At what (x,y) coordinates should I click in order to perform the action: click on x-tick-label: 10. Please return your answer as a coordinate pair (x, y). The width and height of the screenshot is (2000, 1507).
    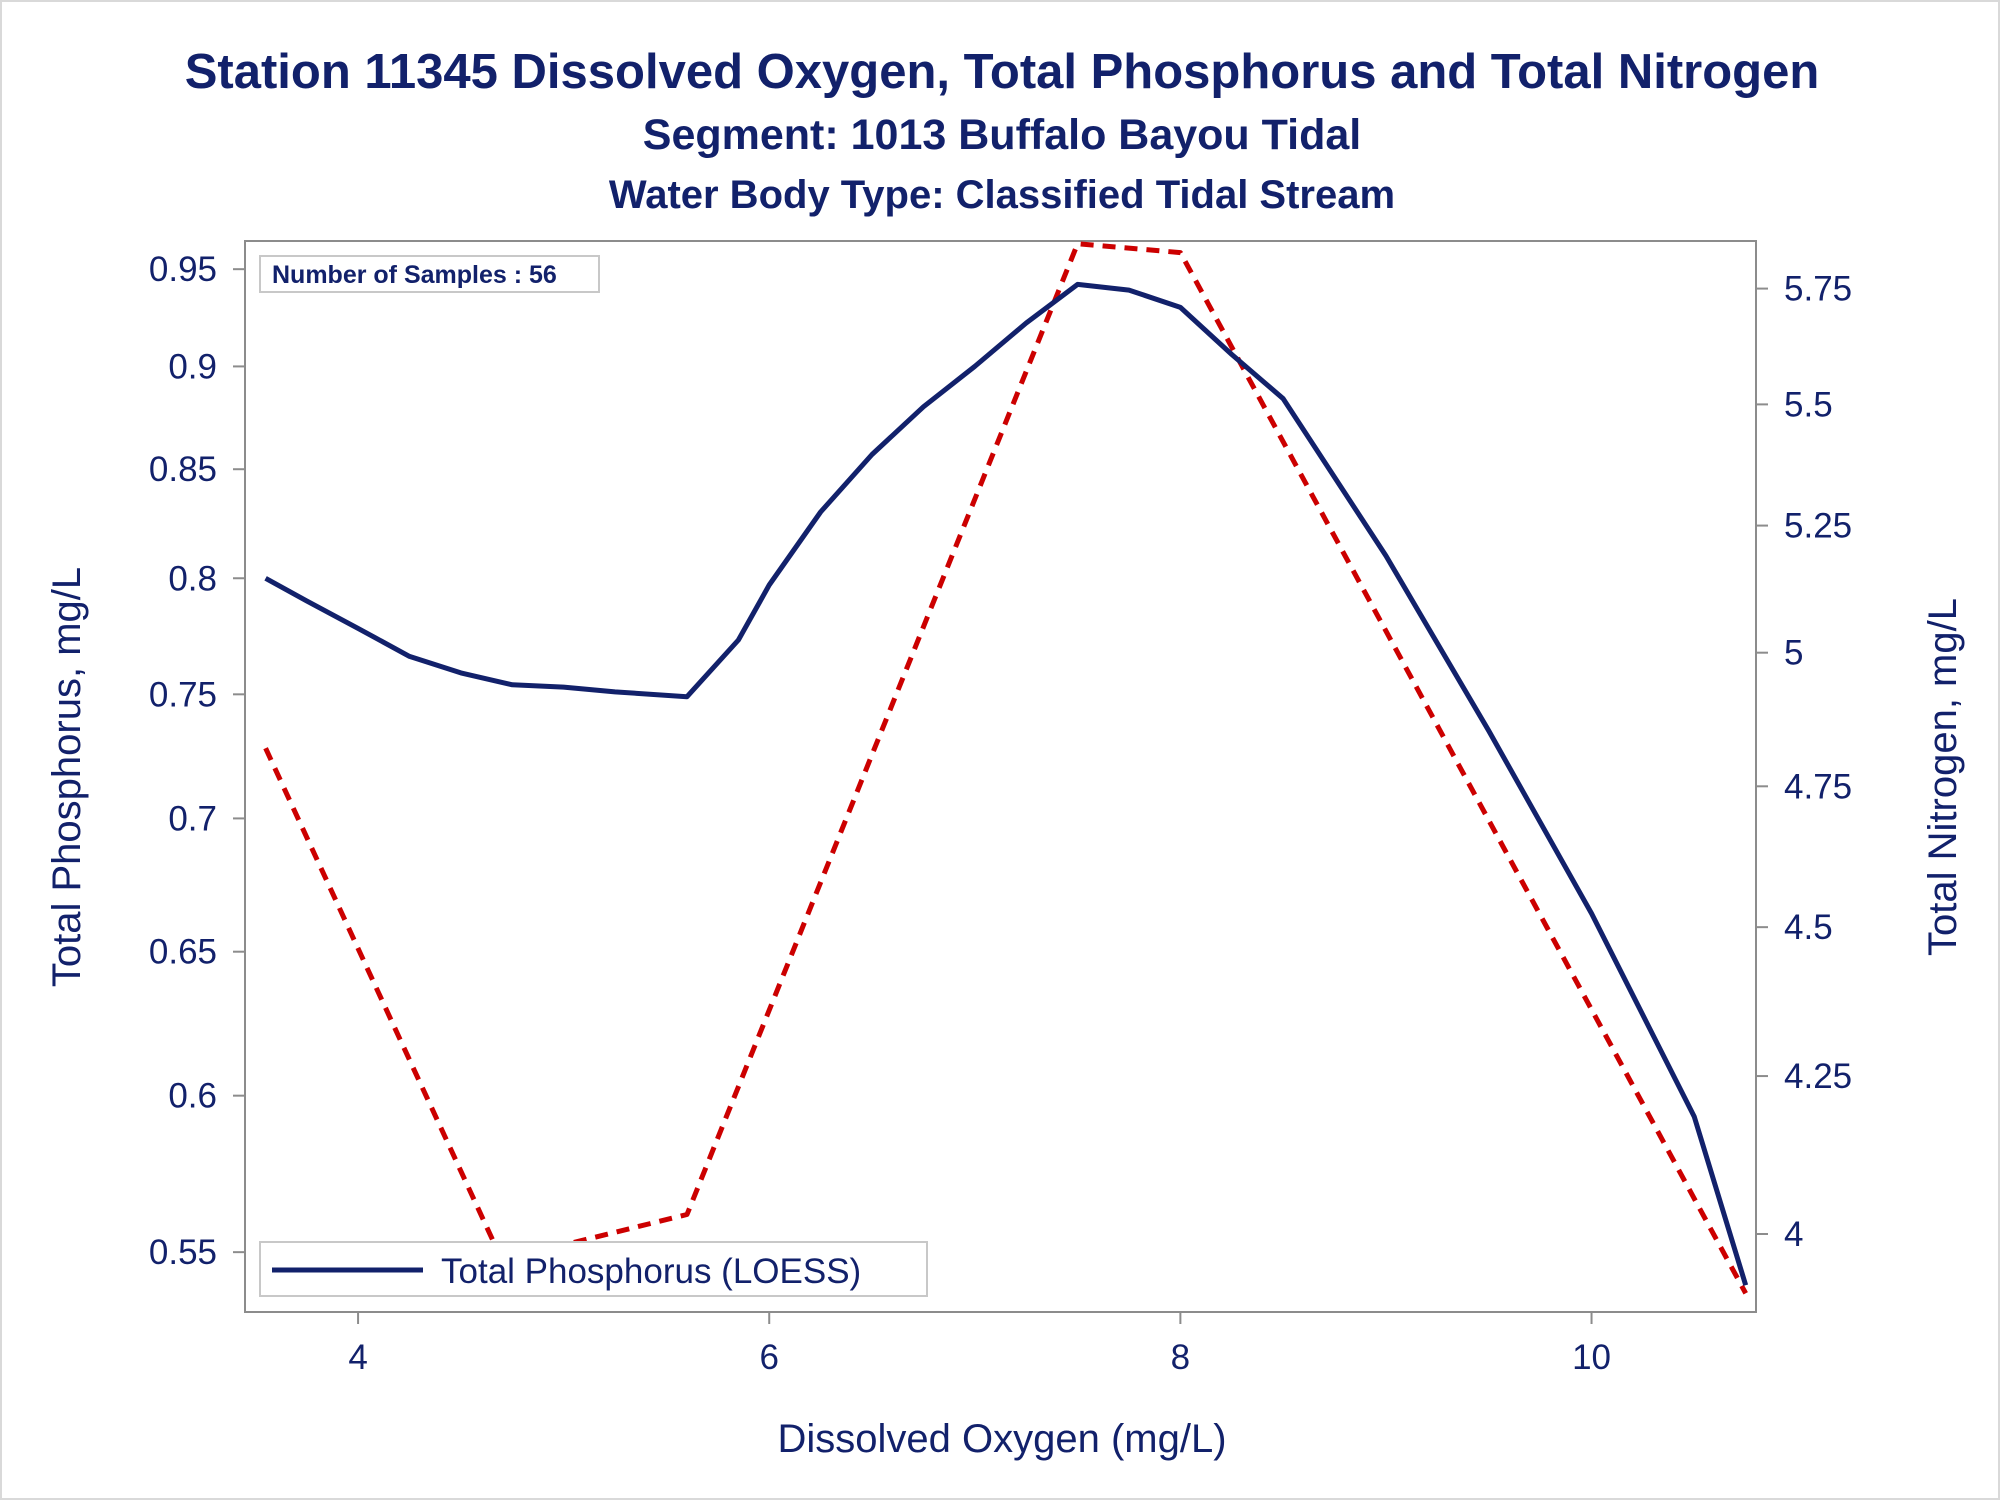
    Looking at the image, I should click on (1591, 1357).